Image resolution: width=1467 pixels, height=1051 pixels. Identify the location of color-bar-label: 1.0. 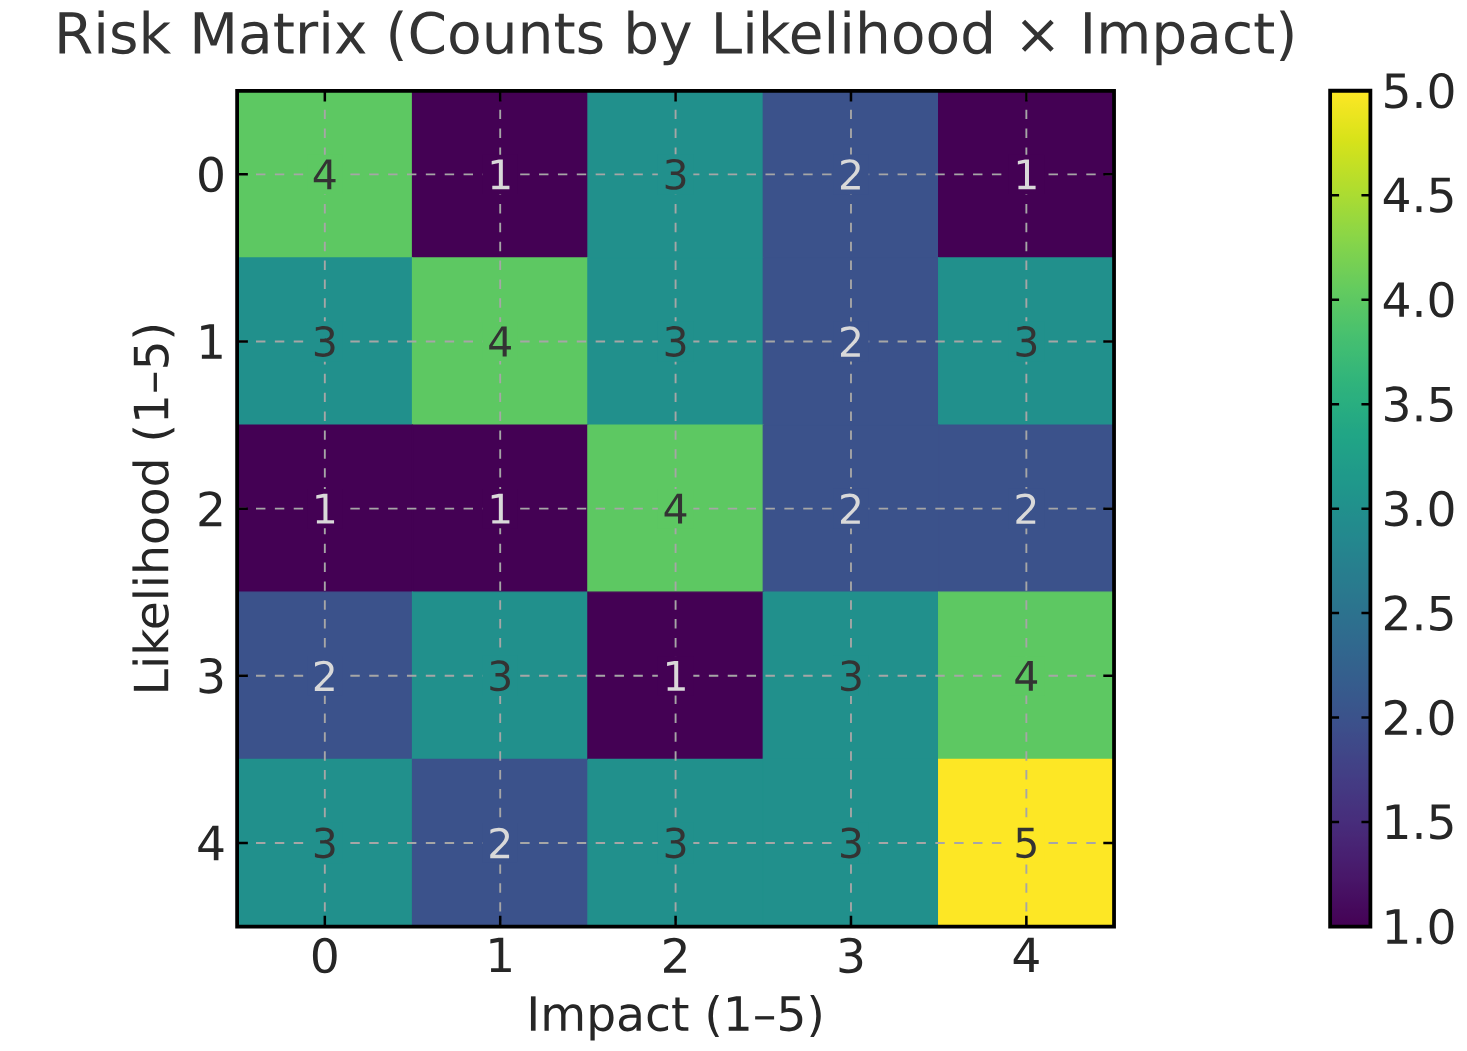
(1420, 926).